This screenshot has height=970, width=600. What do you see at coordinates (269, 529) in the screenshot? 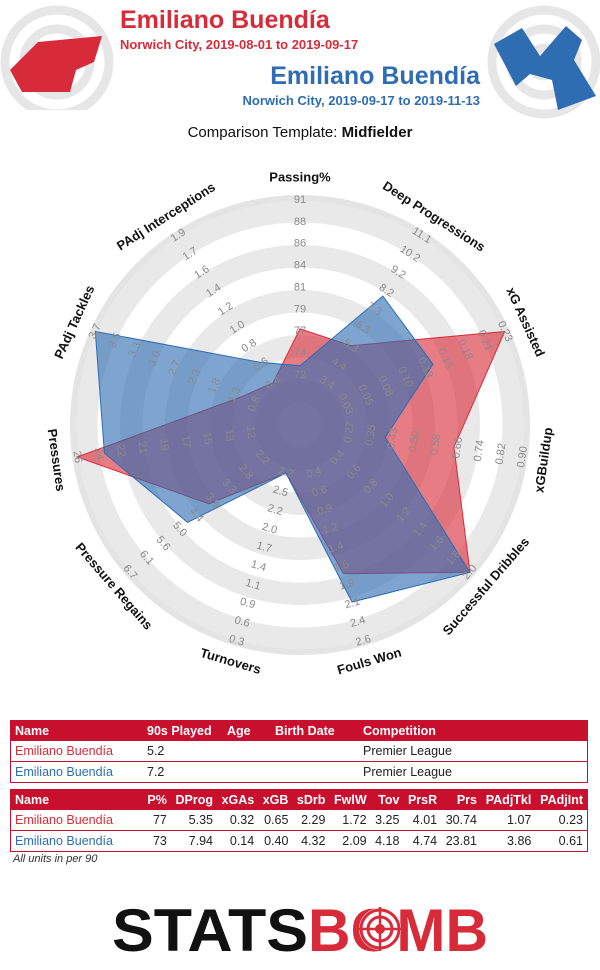
I see `tick-label: 2.0` at bounding box center [269, 529].